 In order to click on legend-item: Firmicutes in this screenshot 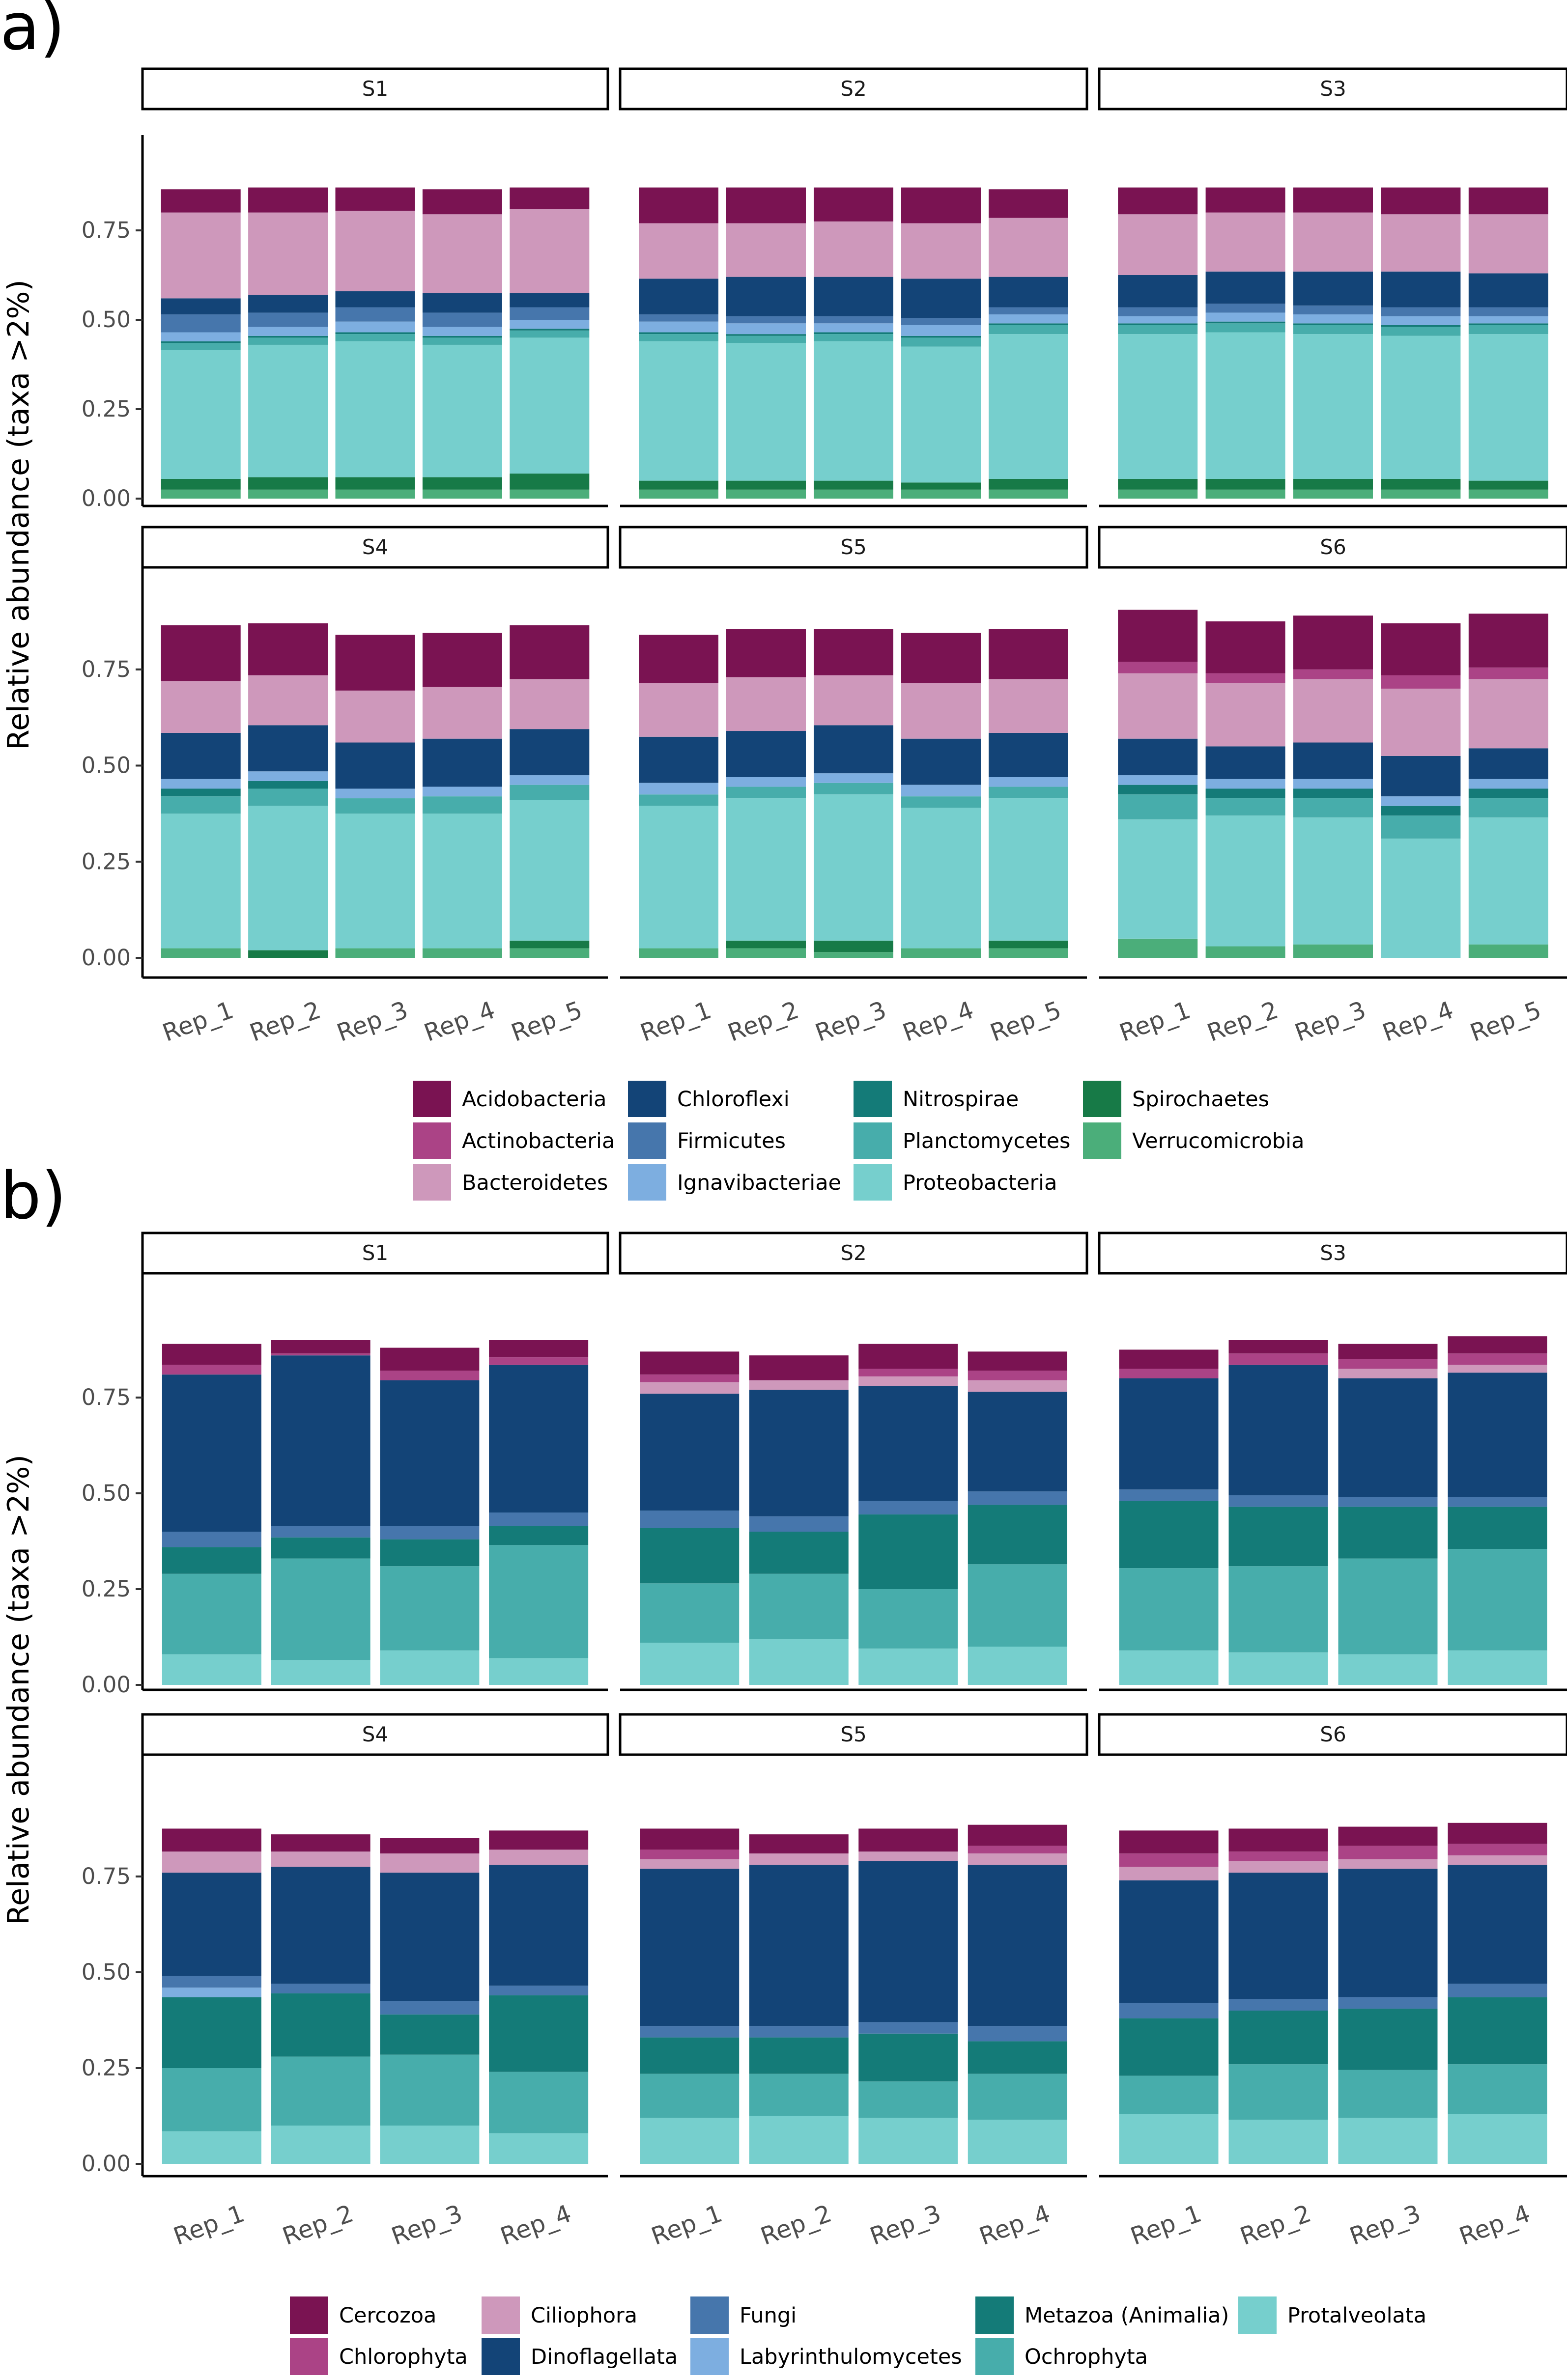, I will do `click(707, 1140)`.